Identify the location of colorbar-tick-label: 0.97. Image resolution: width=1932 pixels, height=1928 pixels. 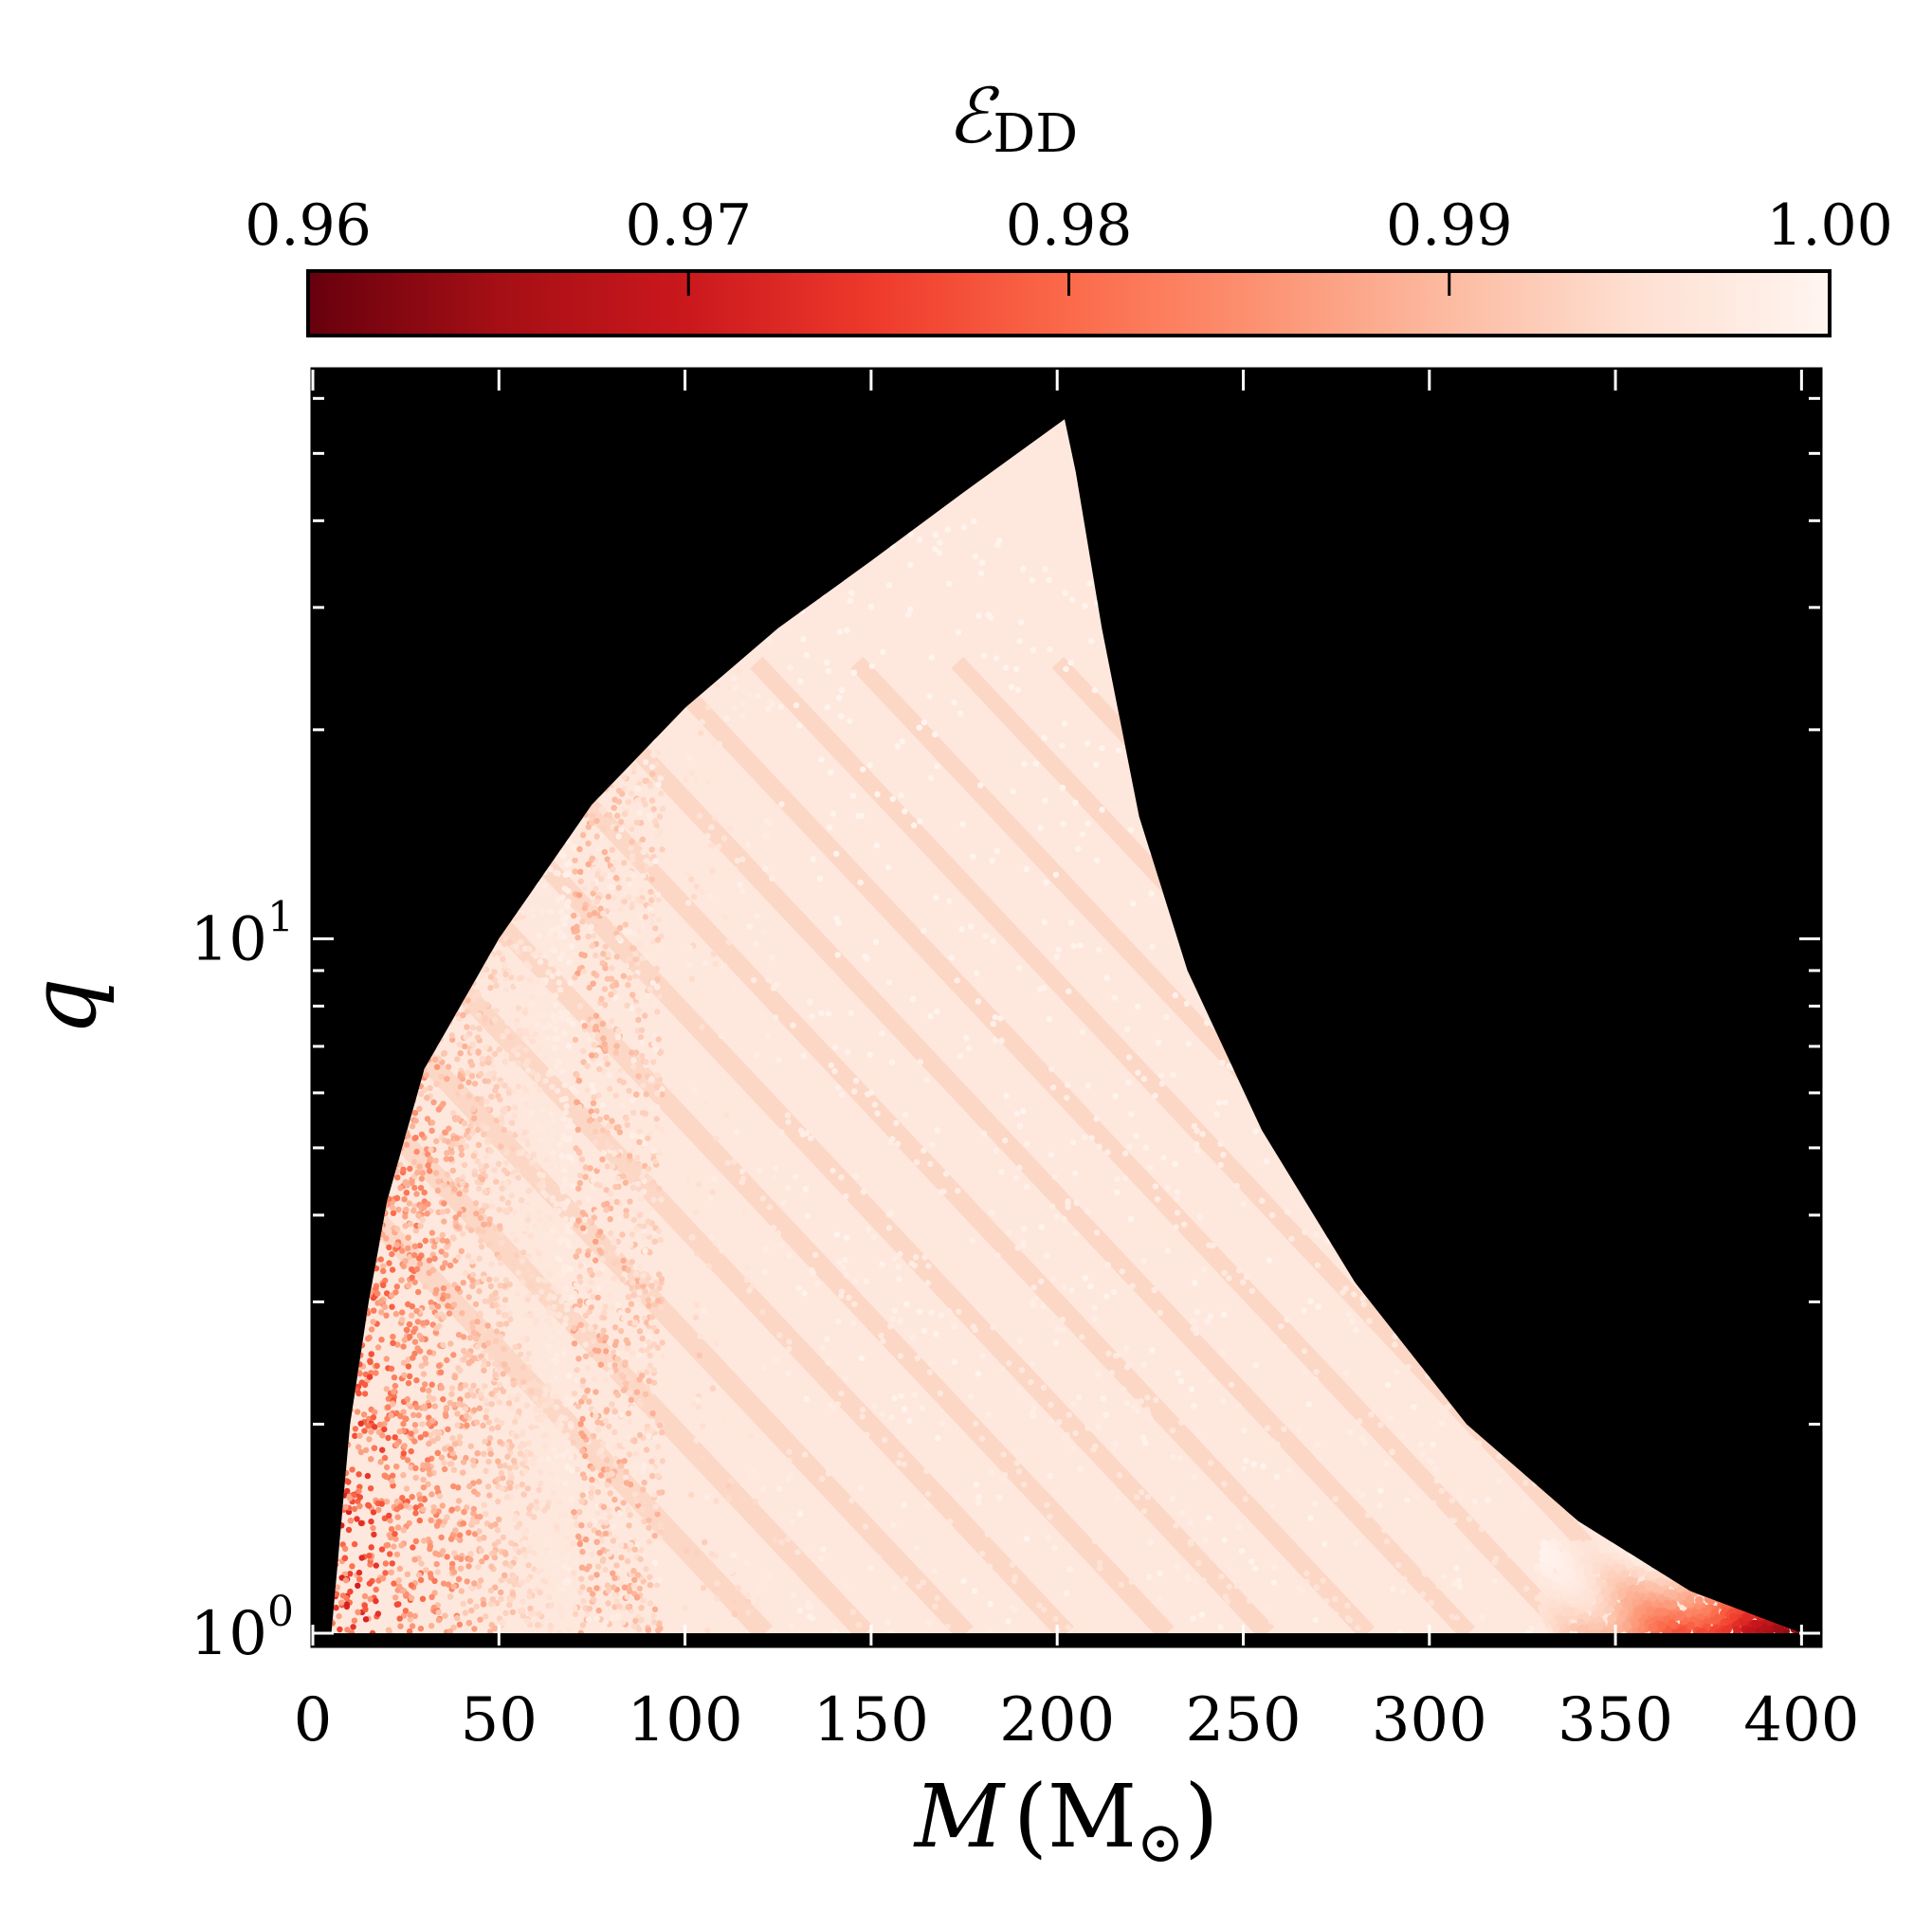
(689, 226).